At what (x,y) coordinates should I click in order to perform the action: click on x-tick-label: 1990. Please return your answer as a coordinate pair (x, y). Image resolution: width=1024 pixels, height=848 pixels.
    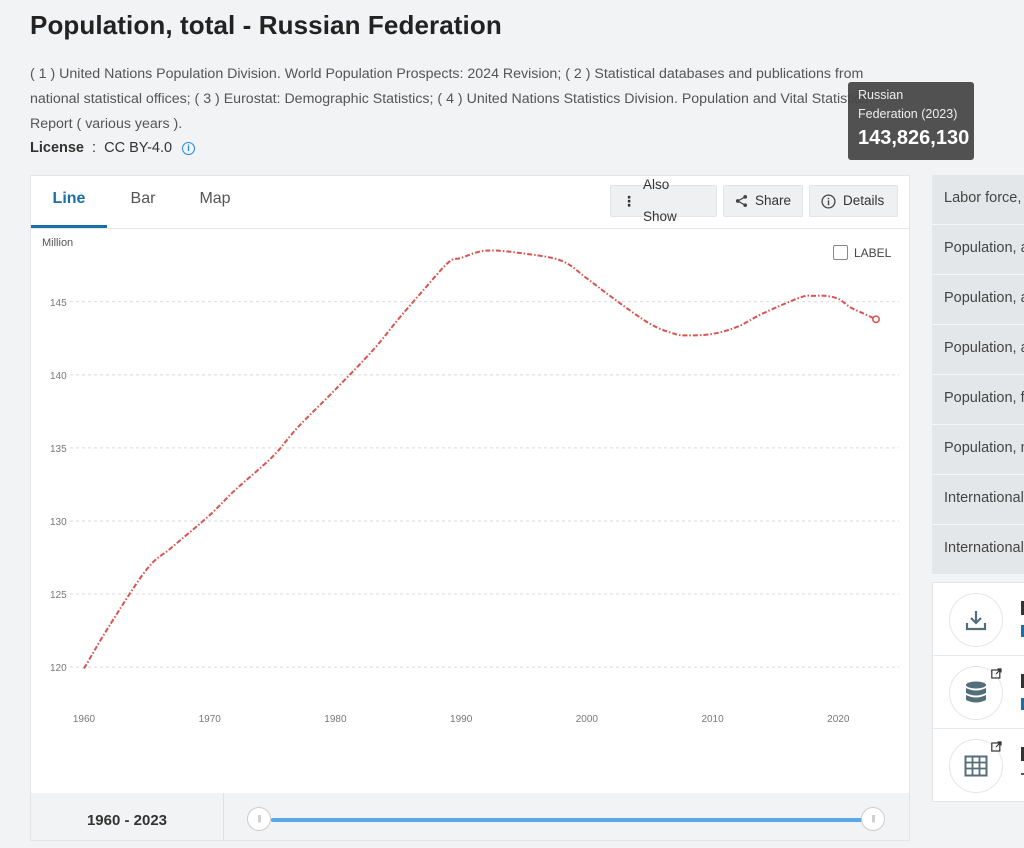
    Looking at the image, I should click on (461, 719).